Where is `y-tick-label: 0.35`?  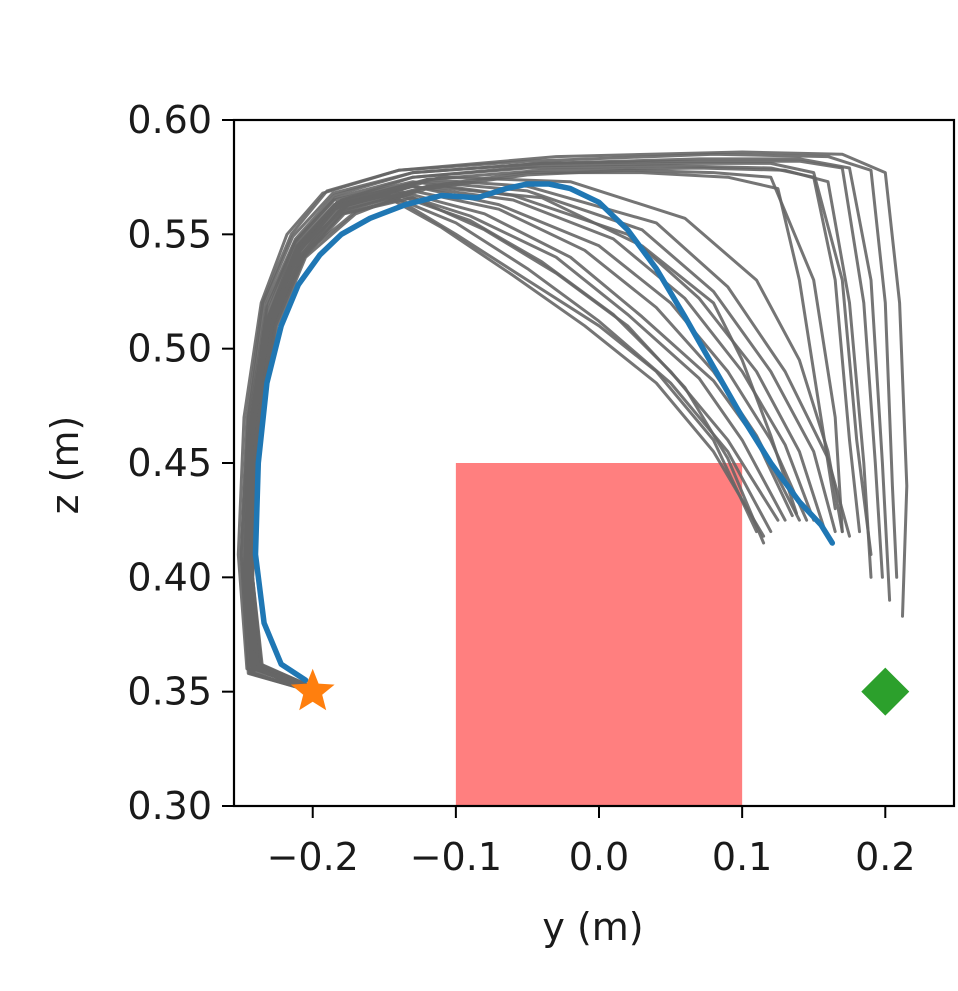
y-tick-label: 0.35 is located at coordinates (169, 692).